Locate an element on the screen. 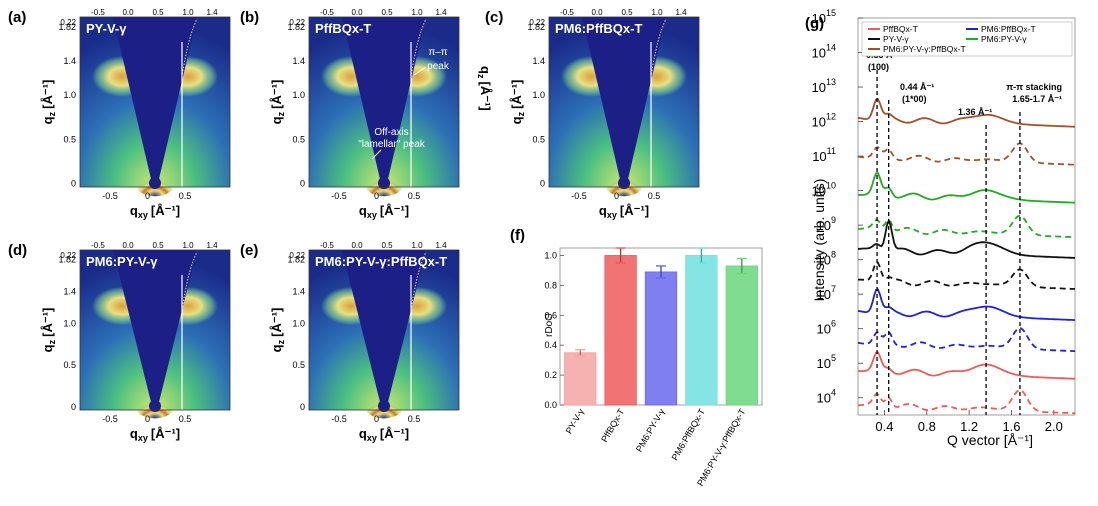 Image resolution: width=1098 pixels, height=506 pixels. bar-chart-y-tick-label: 0.0 is located at coordinates (550, 405).